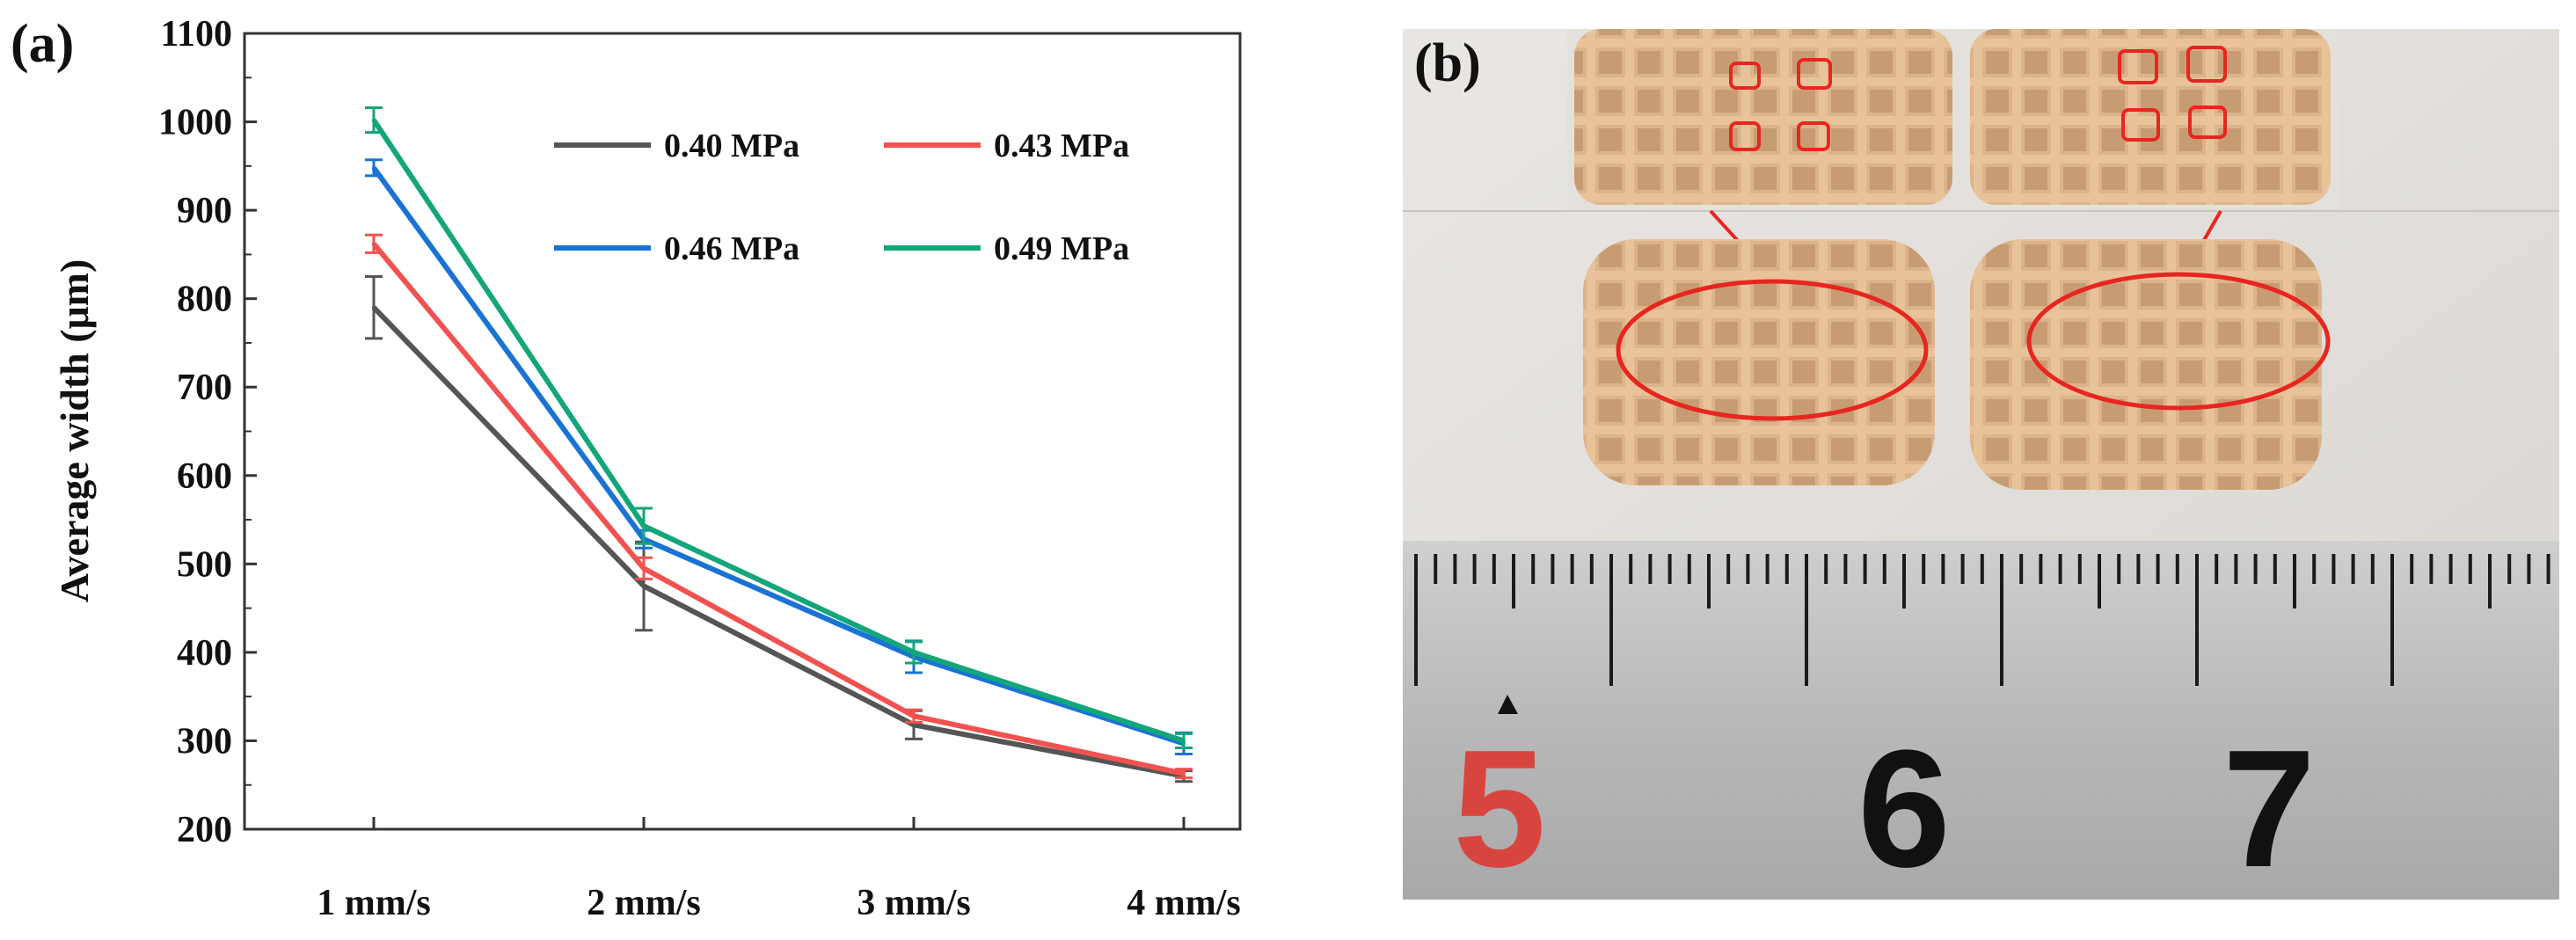 The image size is (2576, 940). I want to click on y-tick-label: 300, so click(204, 741).